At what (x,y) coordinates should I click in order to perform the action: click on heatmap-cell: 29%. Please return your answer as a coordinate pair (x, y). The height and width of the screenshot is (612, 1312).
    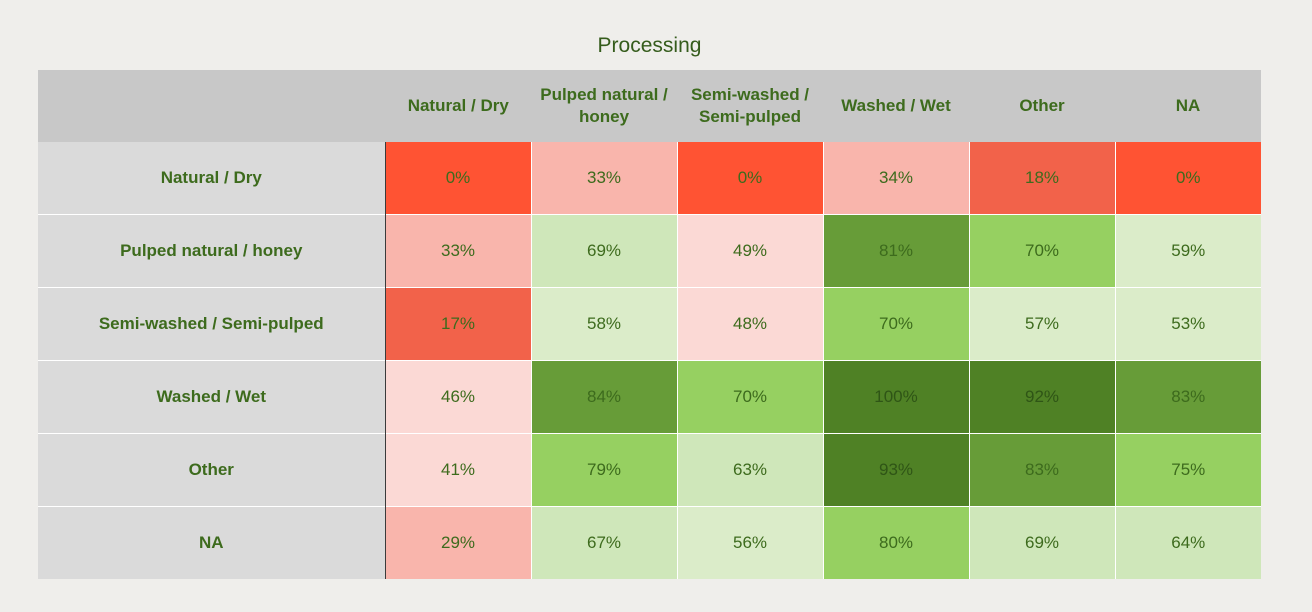
    Looking at the image, I should click on (457, 542).